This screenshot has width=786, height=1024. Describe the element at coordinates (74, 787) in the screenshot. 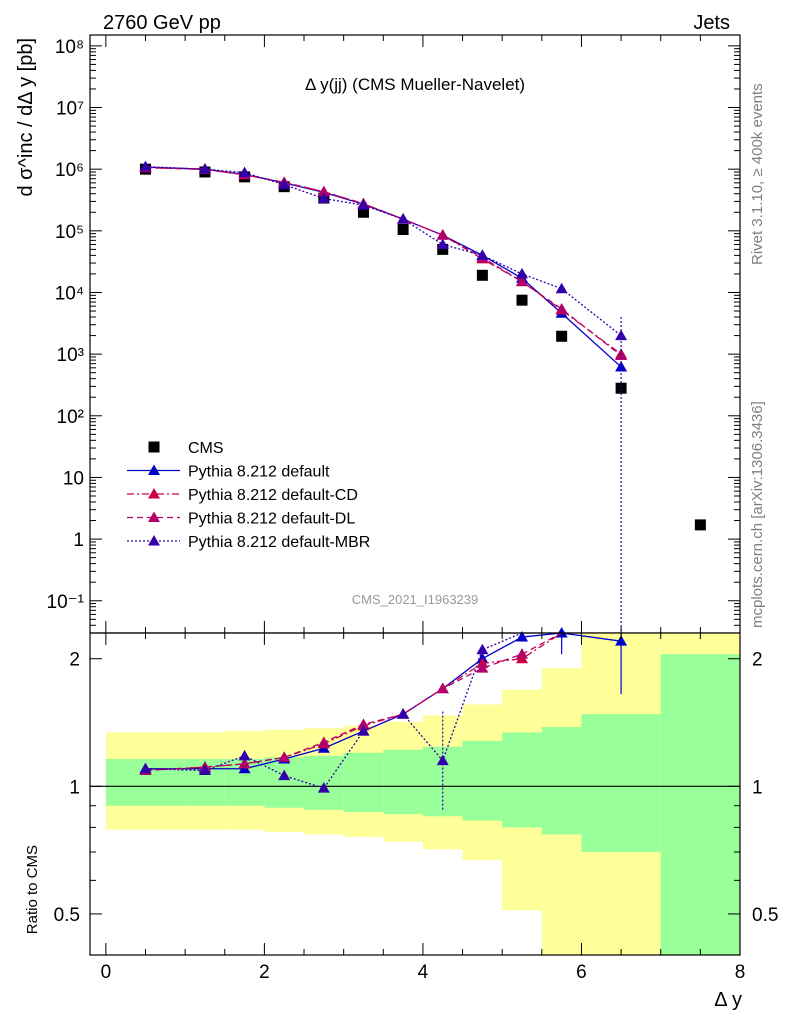

I see `ratio-y-tick-label: 1` at that location.